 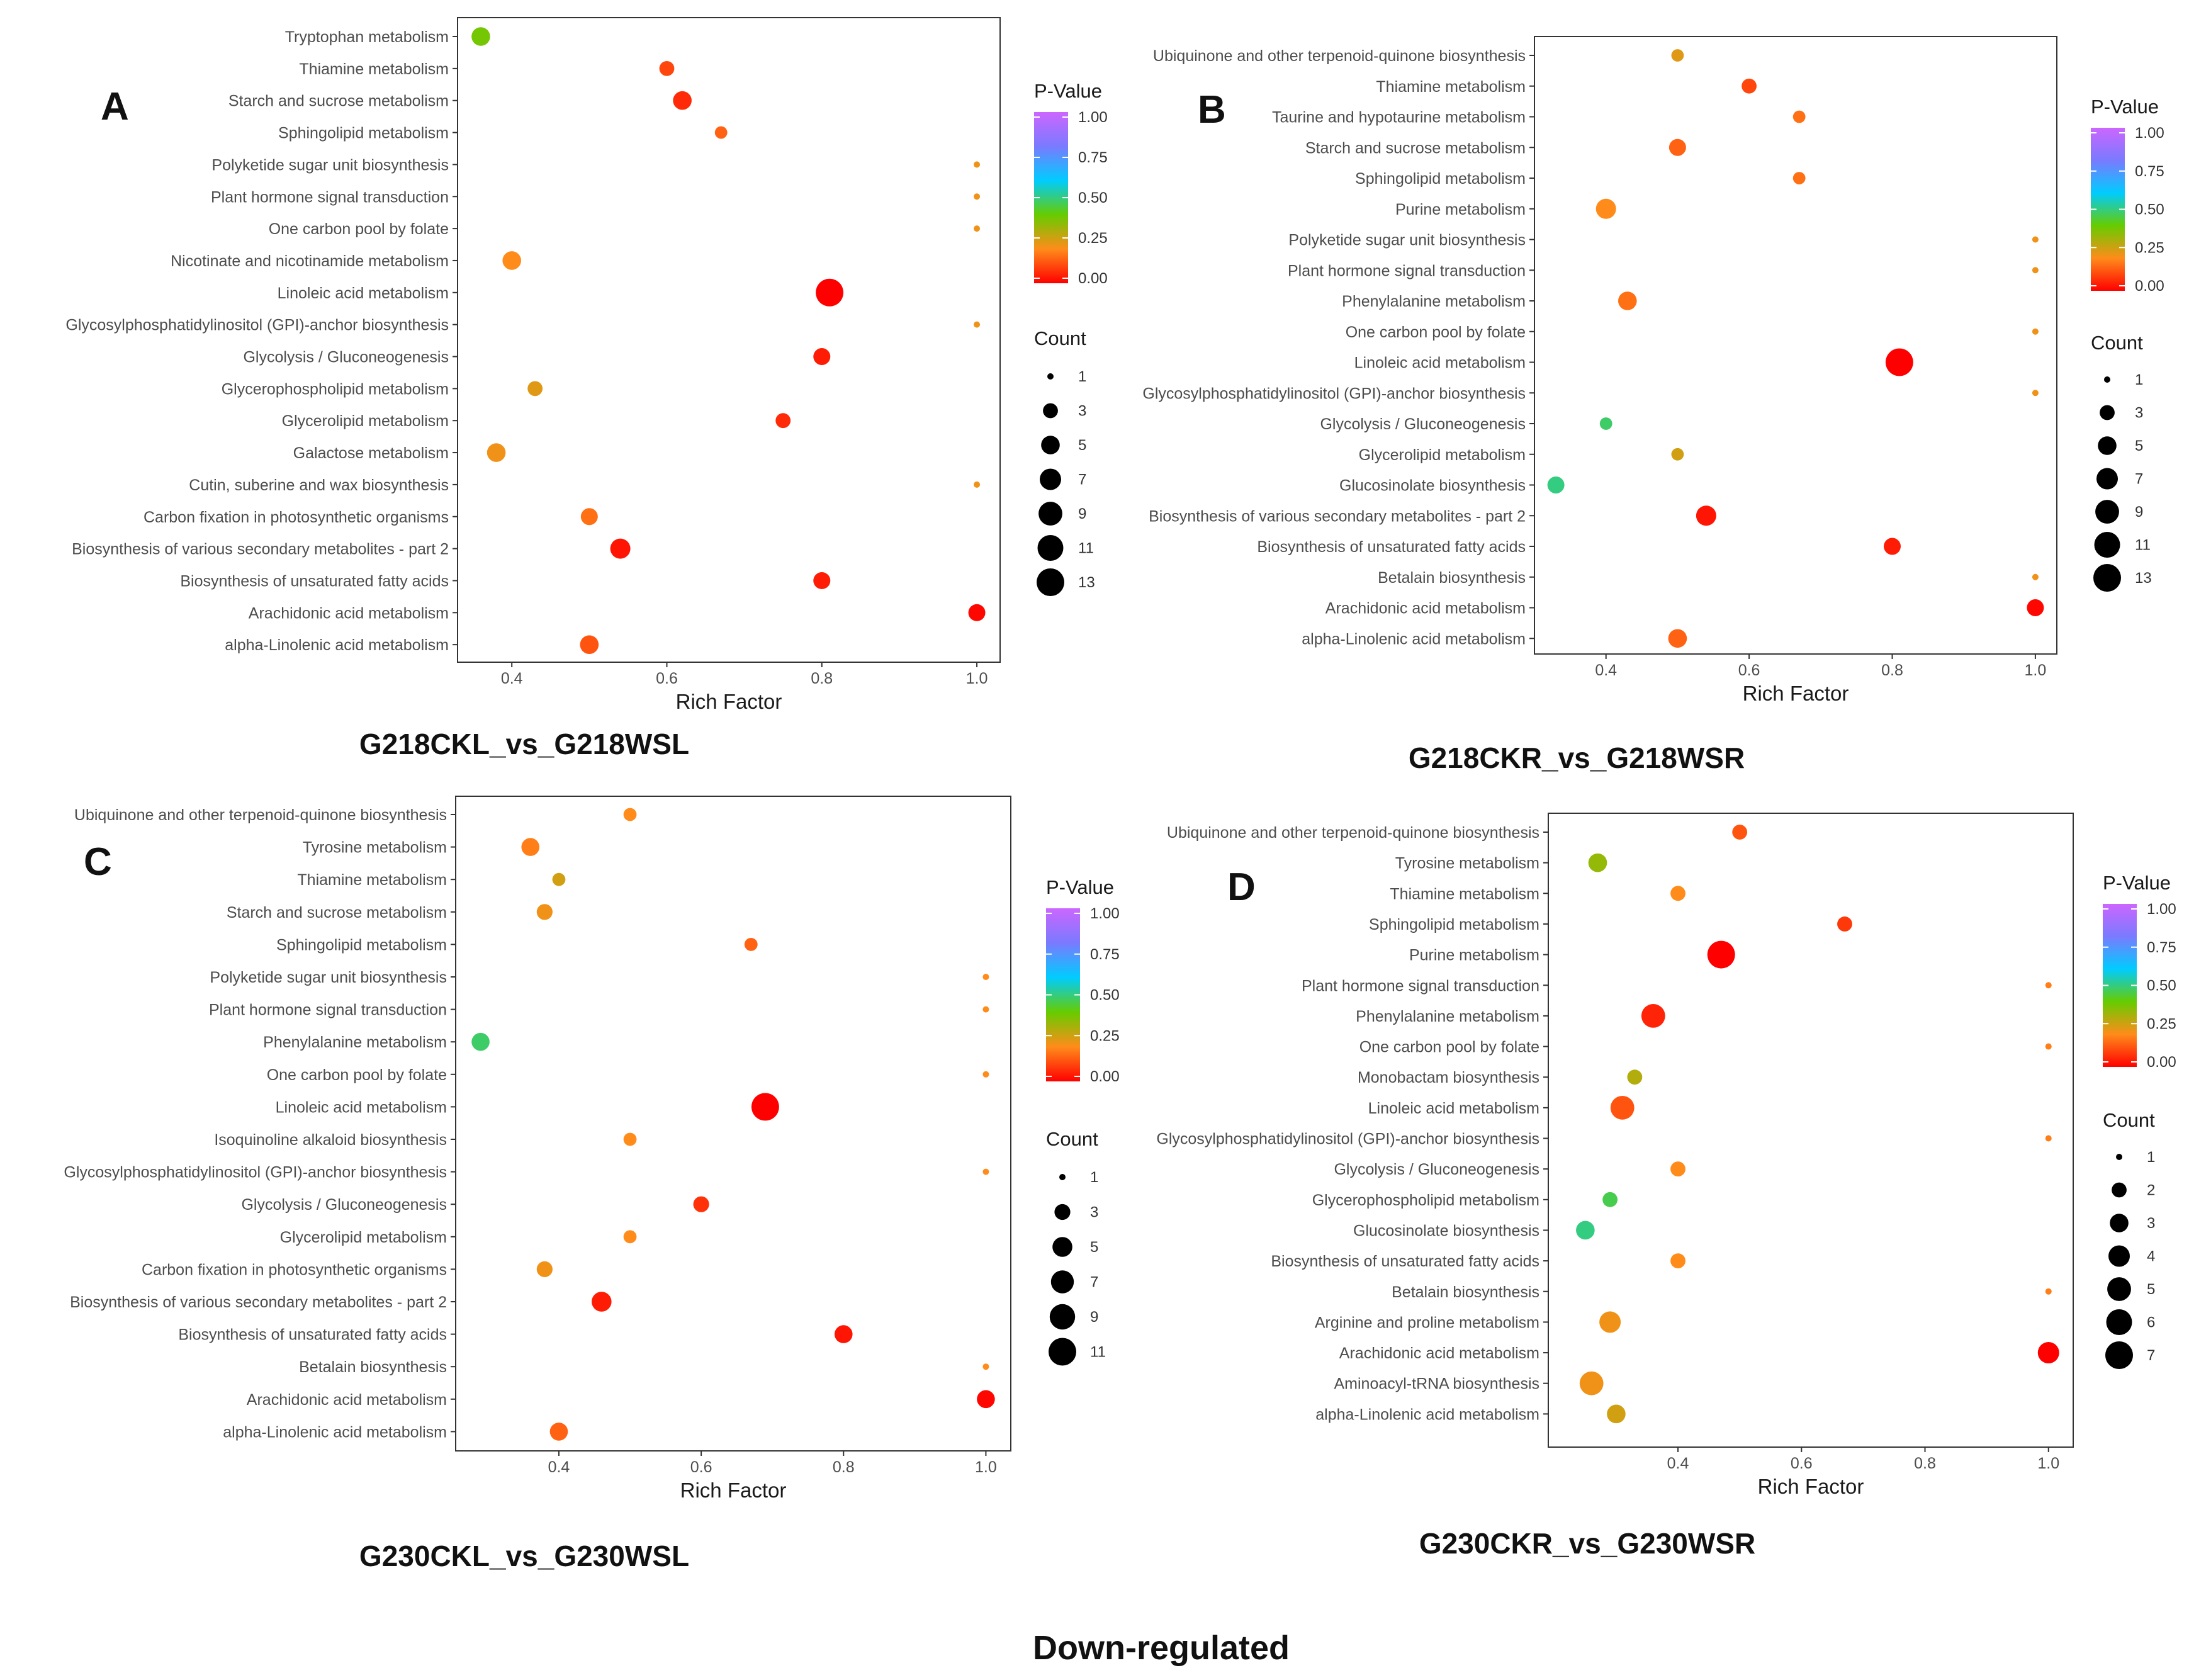 I want to click on size-legend-label: 4, so click(x=2151, y=1256).